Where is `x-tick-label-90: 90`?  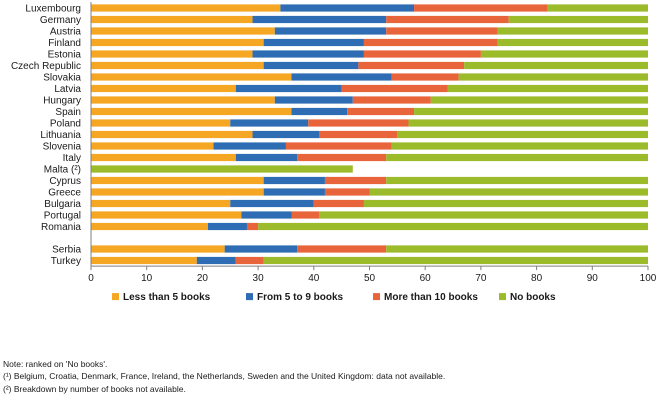
x-tick-label-90: 90 is located at coordinates (593, 278).